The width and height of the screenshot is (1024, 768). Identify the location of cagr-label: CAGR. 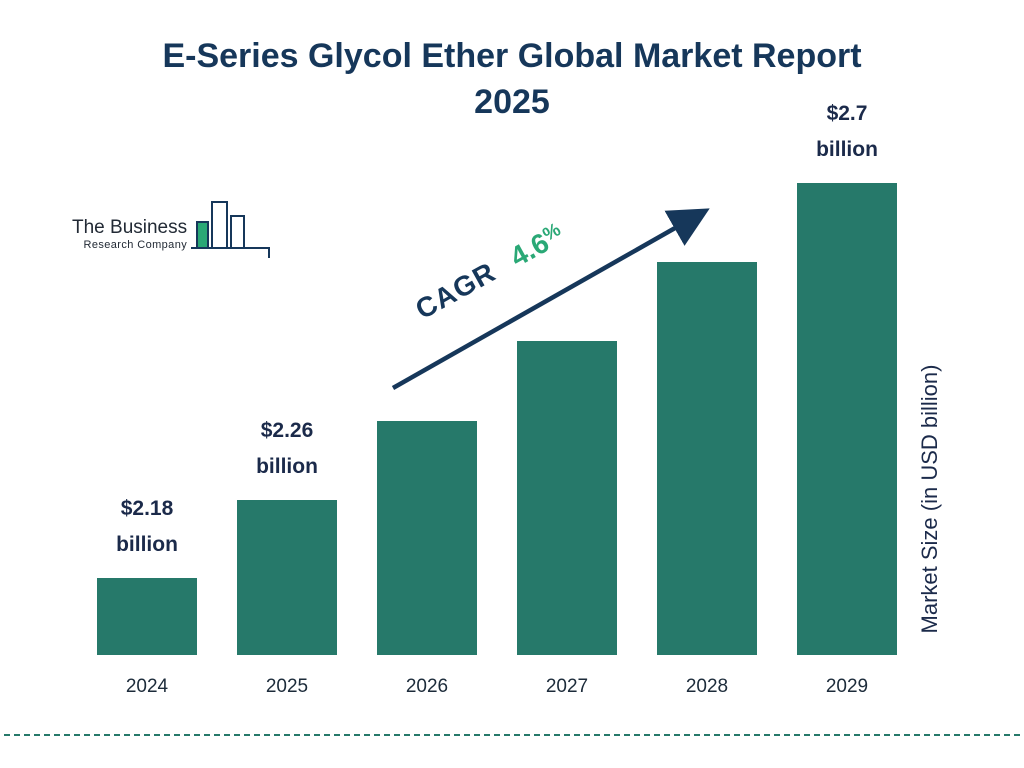
(455, 291).